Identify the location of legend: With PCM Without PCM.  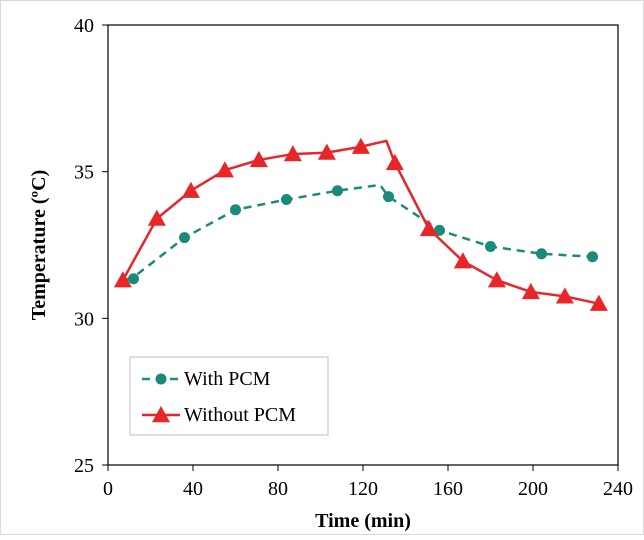
(229, 396).